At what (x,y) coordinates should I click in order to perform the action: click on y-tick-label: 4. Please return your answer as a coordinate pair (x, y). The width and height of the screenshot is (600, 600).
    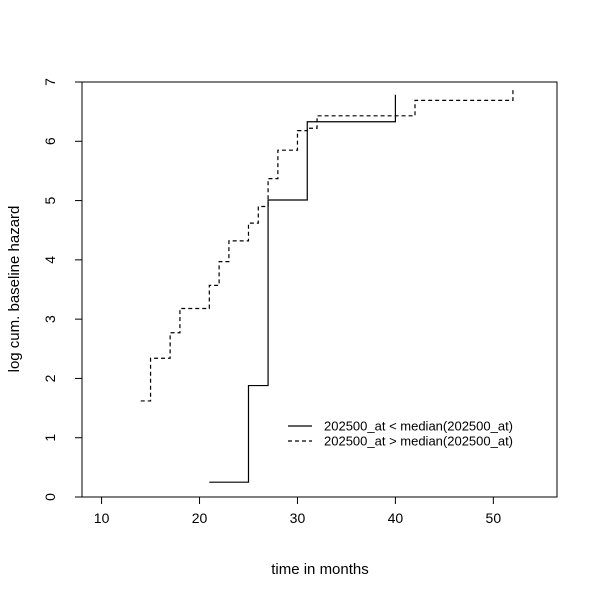
    Looking at the image, I should click on (50, 260).